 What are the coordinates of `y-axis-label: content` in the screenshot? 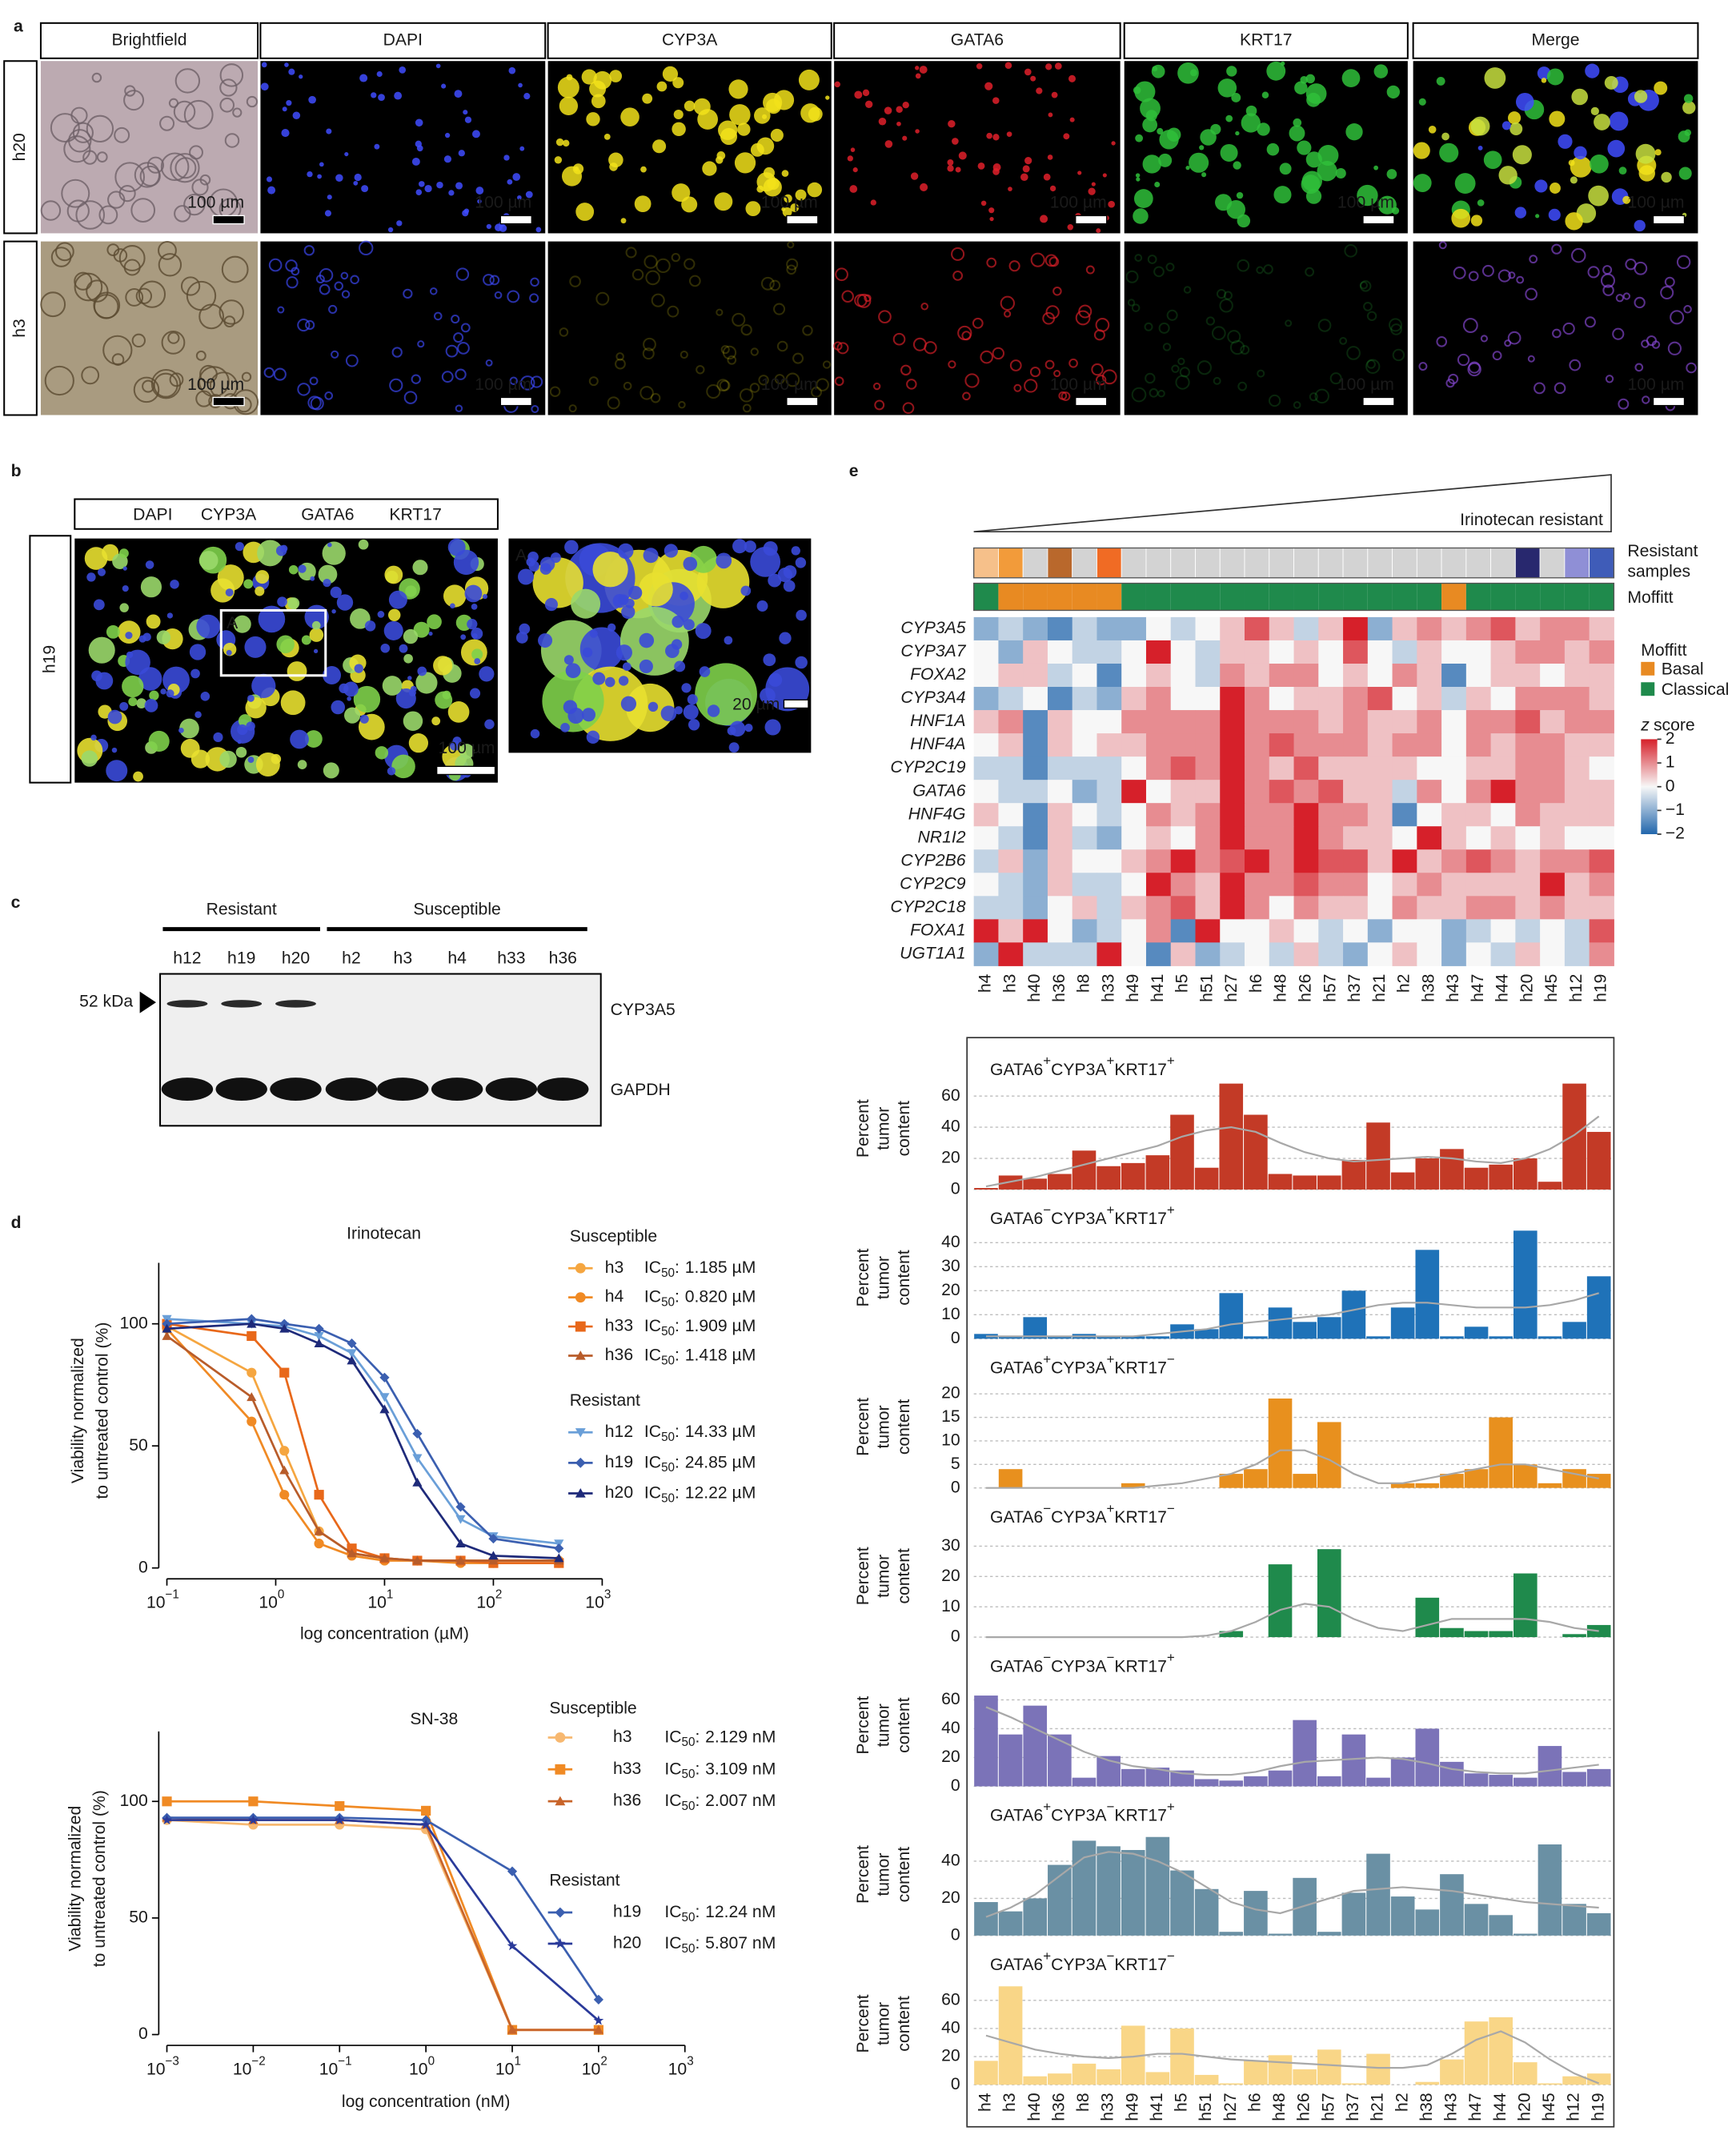 It's located at (904, 1576).